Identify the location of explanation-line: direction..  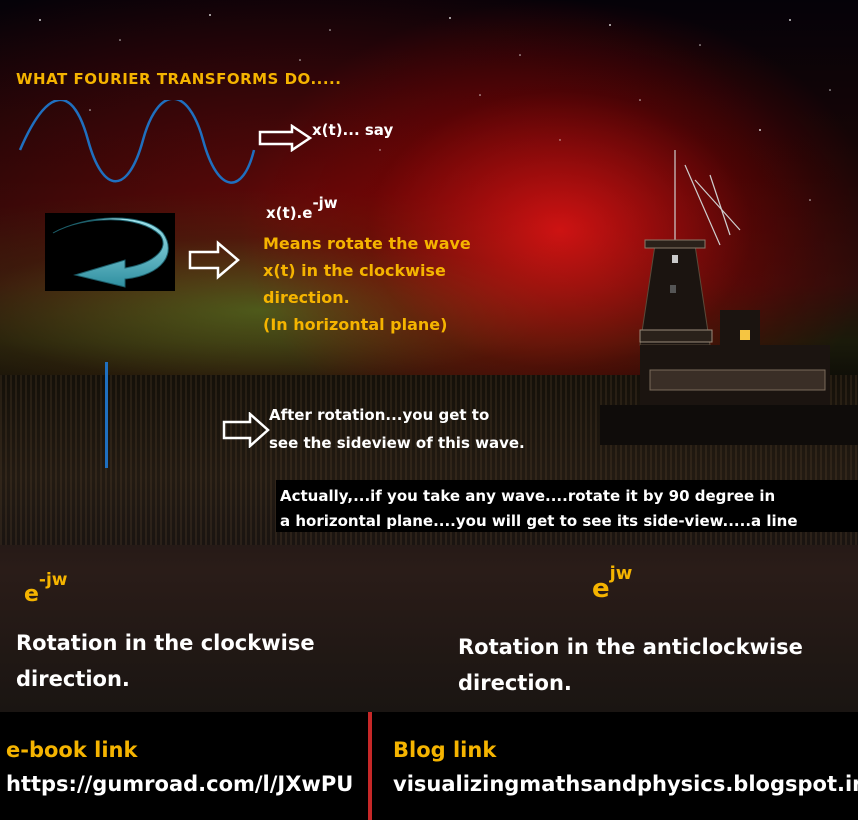
(306, 297).